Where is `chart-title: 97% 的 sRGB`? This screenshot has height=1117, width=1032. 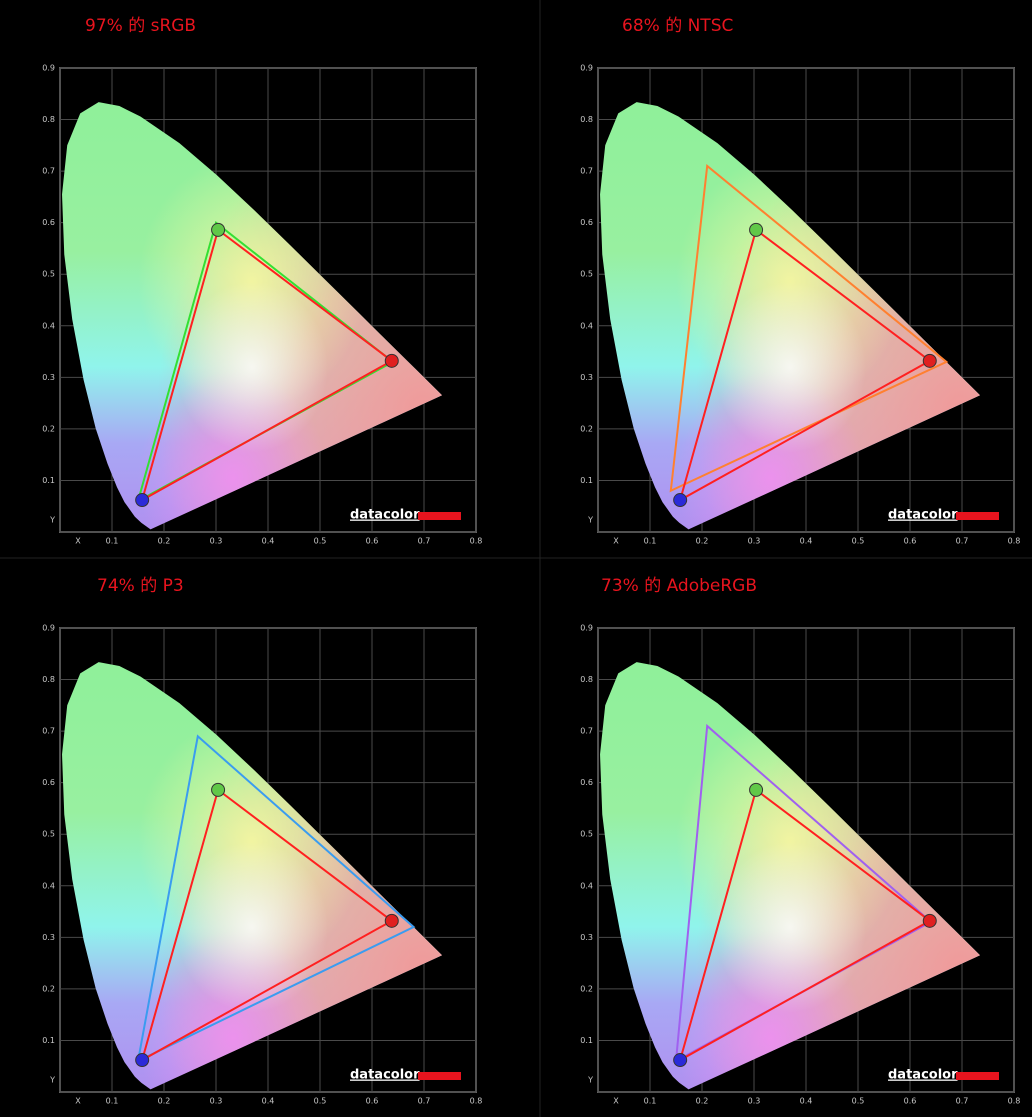 chart-title: 97% 的 sRGB is located at coordinates (140, 26).